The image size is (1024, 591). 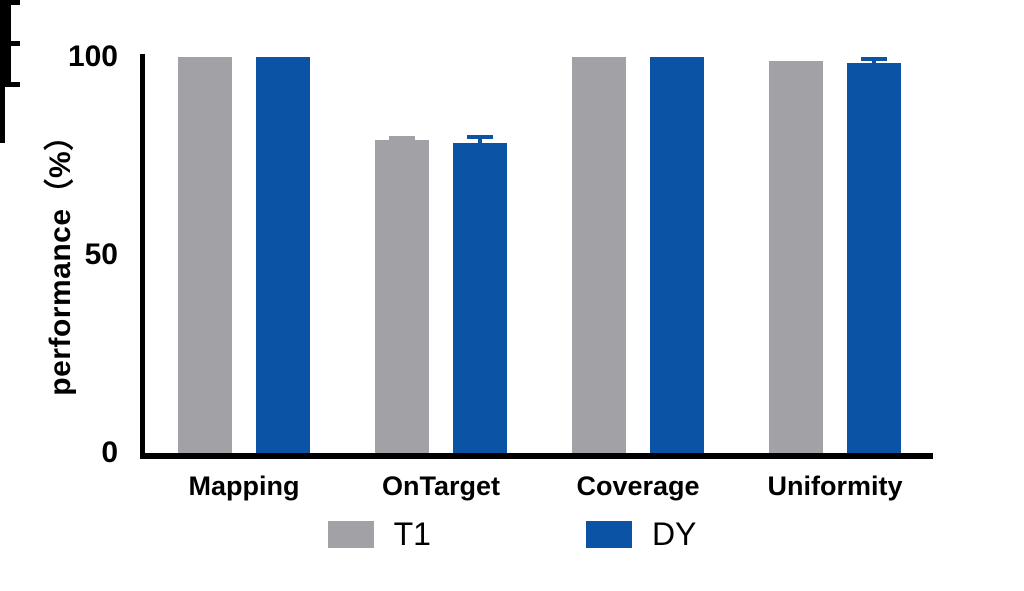 I want to click on legend-item: T1, so click(x=379, y=534).